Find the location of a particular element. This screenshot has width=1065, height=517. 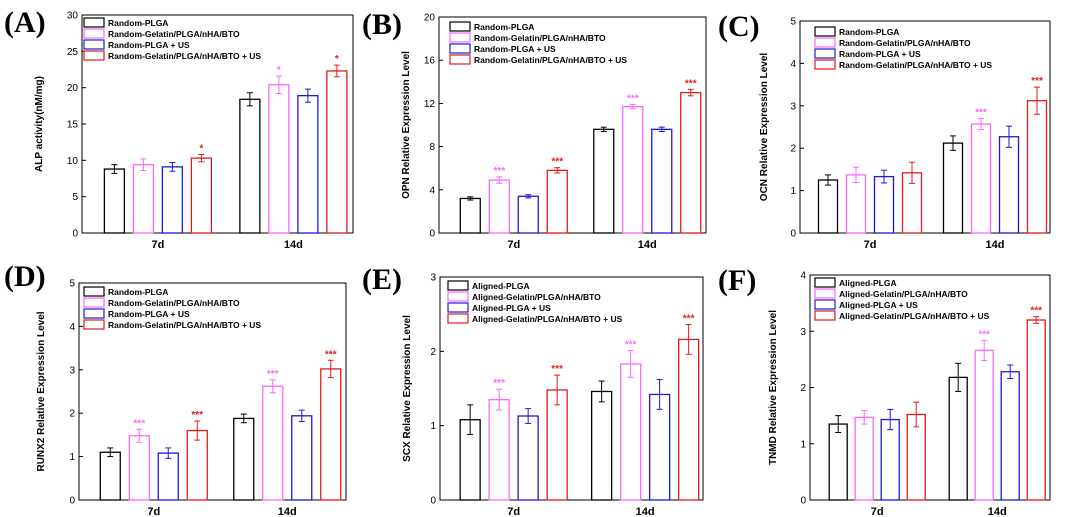

y-tick-label: 16 is located at coordinates (430, 61).